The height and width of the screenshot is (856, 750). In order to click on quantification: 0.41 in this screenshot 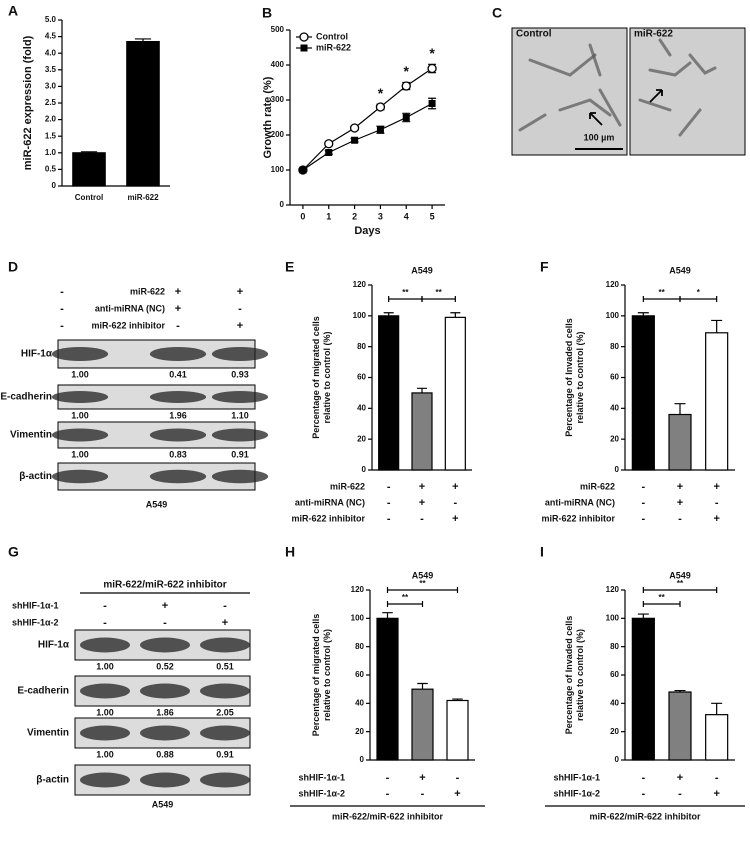, I will do `click(178, 374)`.